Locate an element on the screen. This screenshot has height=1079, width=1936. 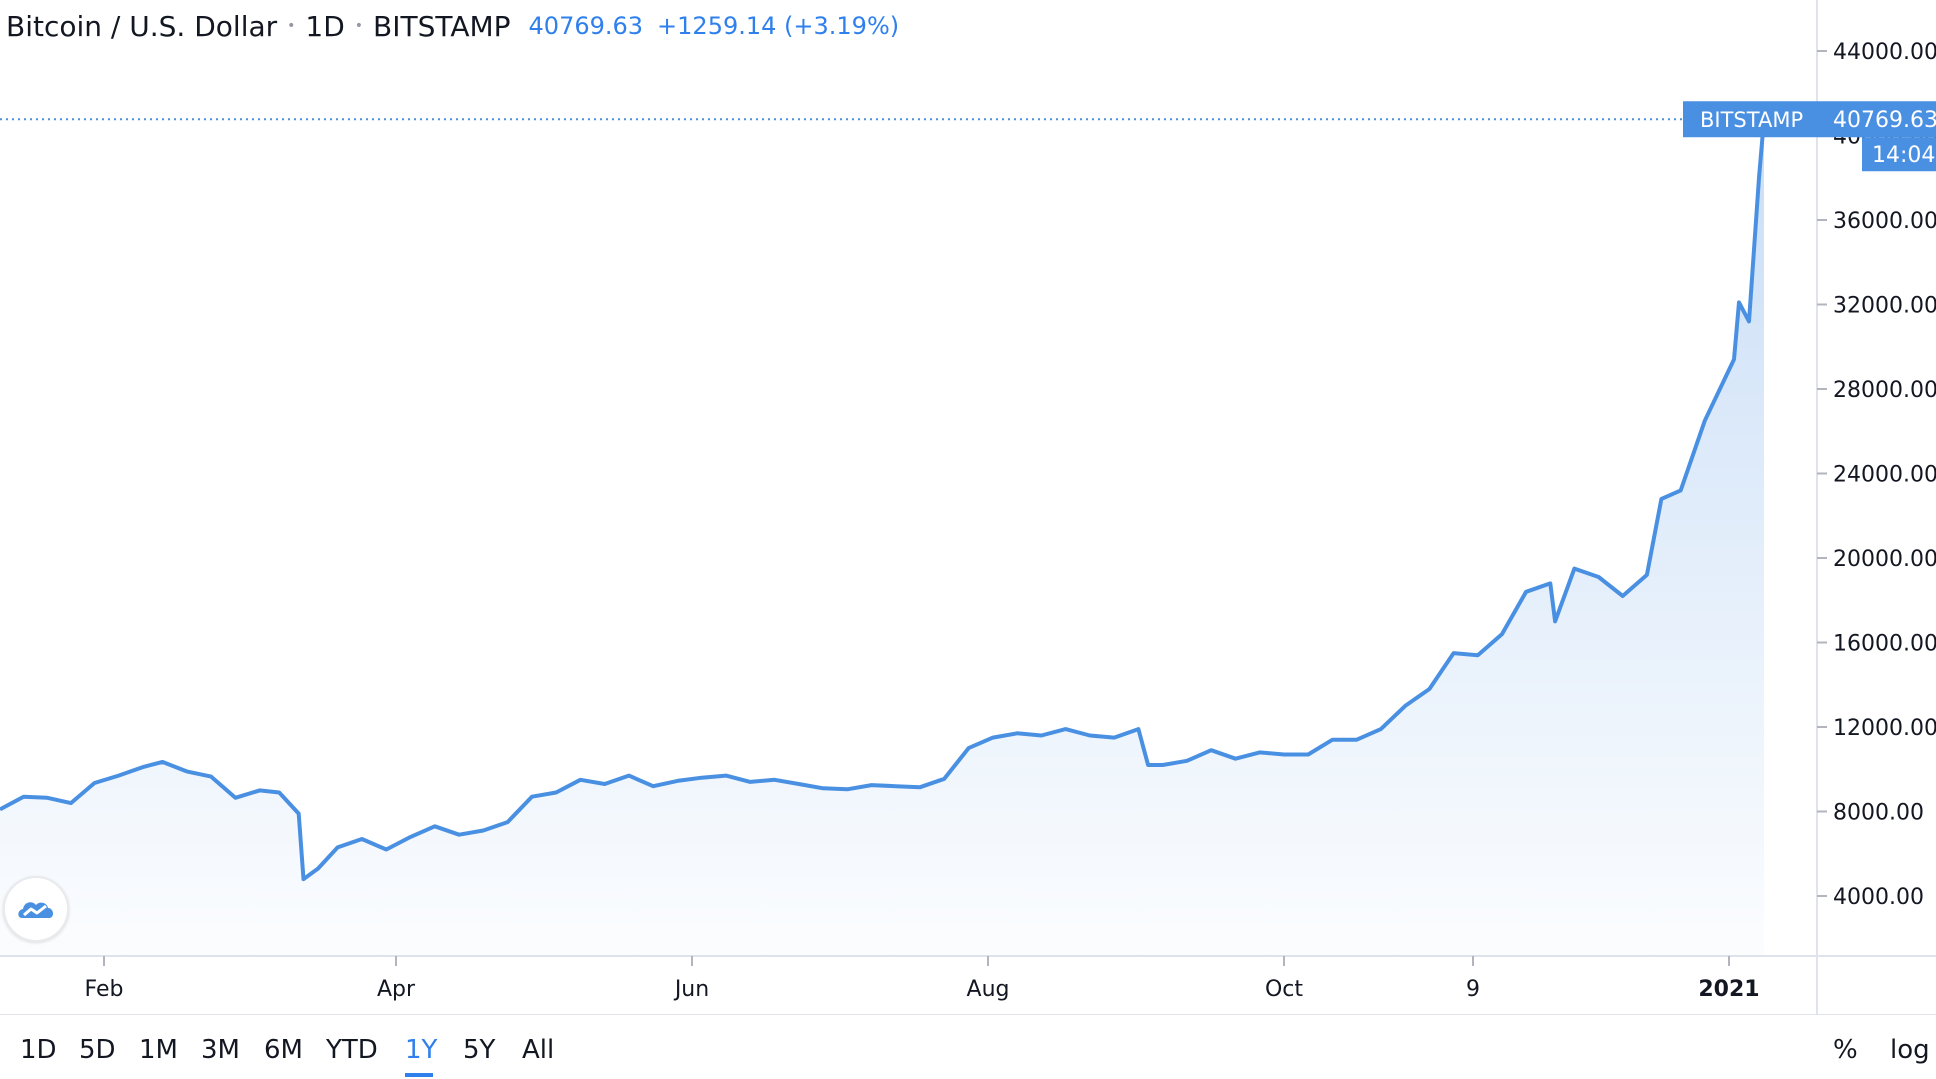
x-tick-label: Feb is located at coordinates (104, 989).